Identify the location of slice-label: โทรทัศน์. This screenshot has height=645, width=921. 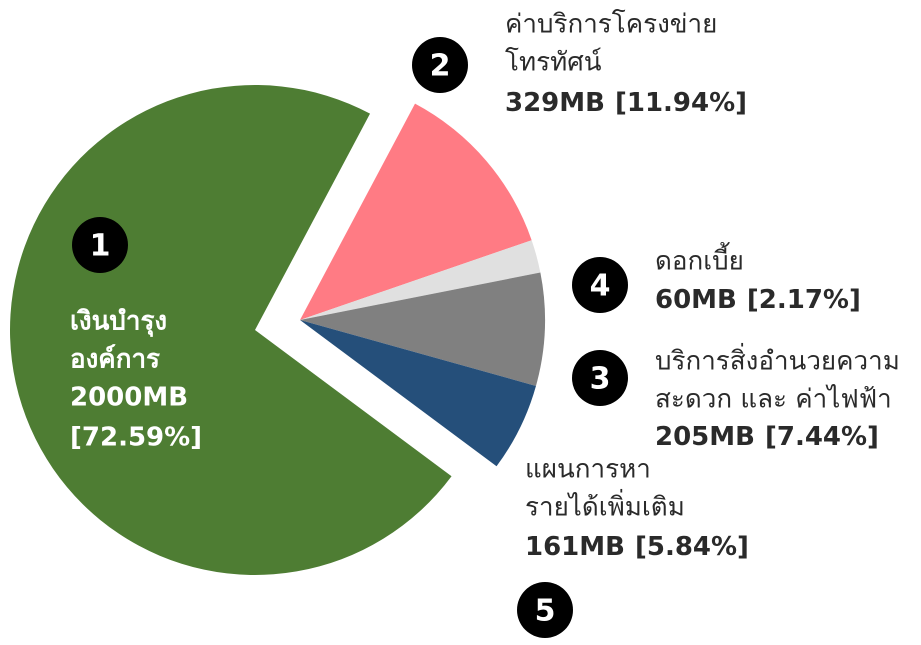
(553, 62).